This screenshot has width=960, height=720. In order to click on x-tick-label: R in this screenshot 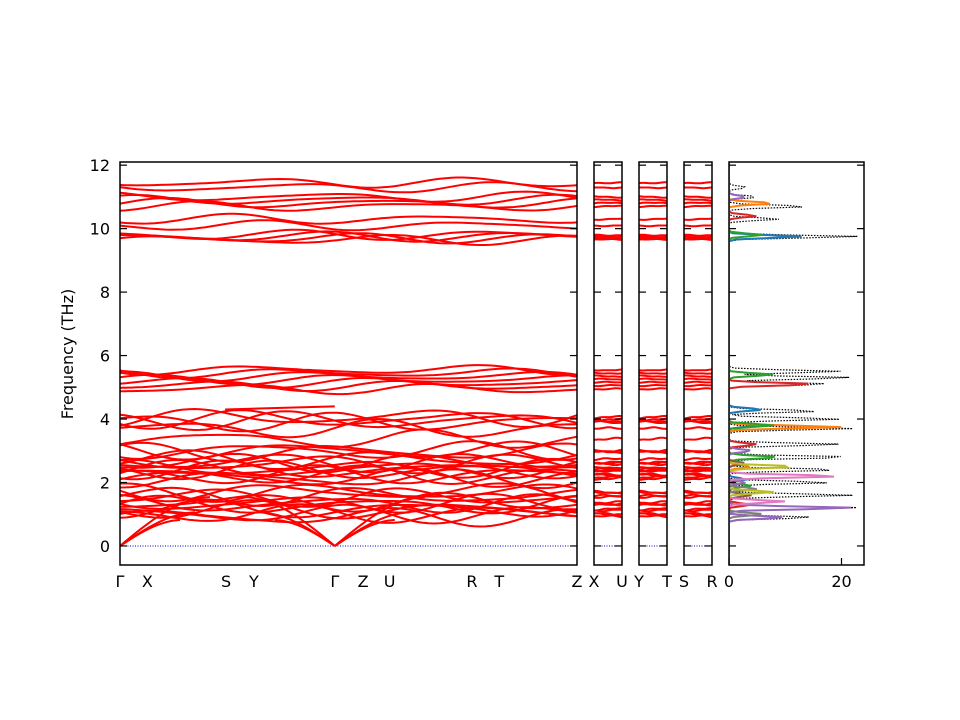, I will do `click(711, 581)`.